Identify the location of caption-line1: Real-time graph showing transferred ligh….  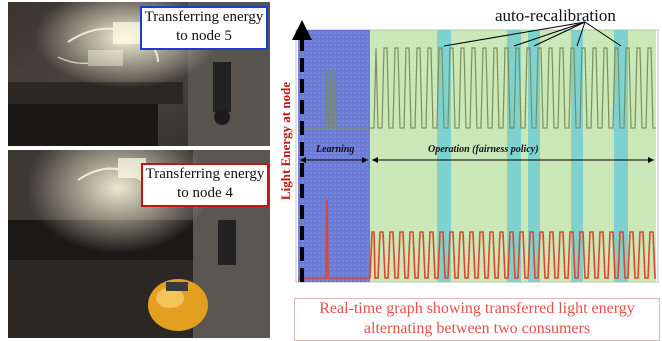
(477, 308).